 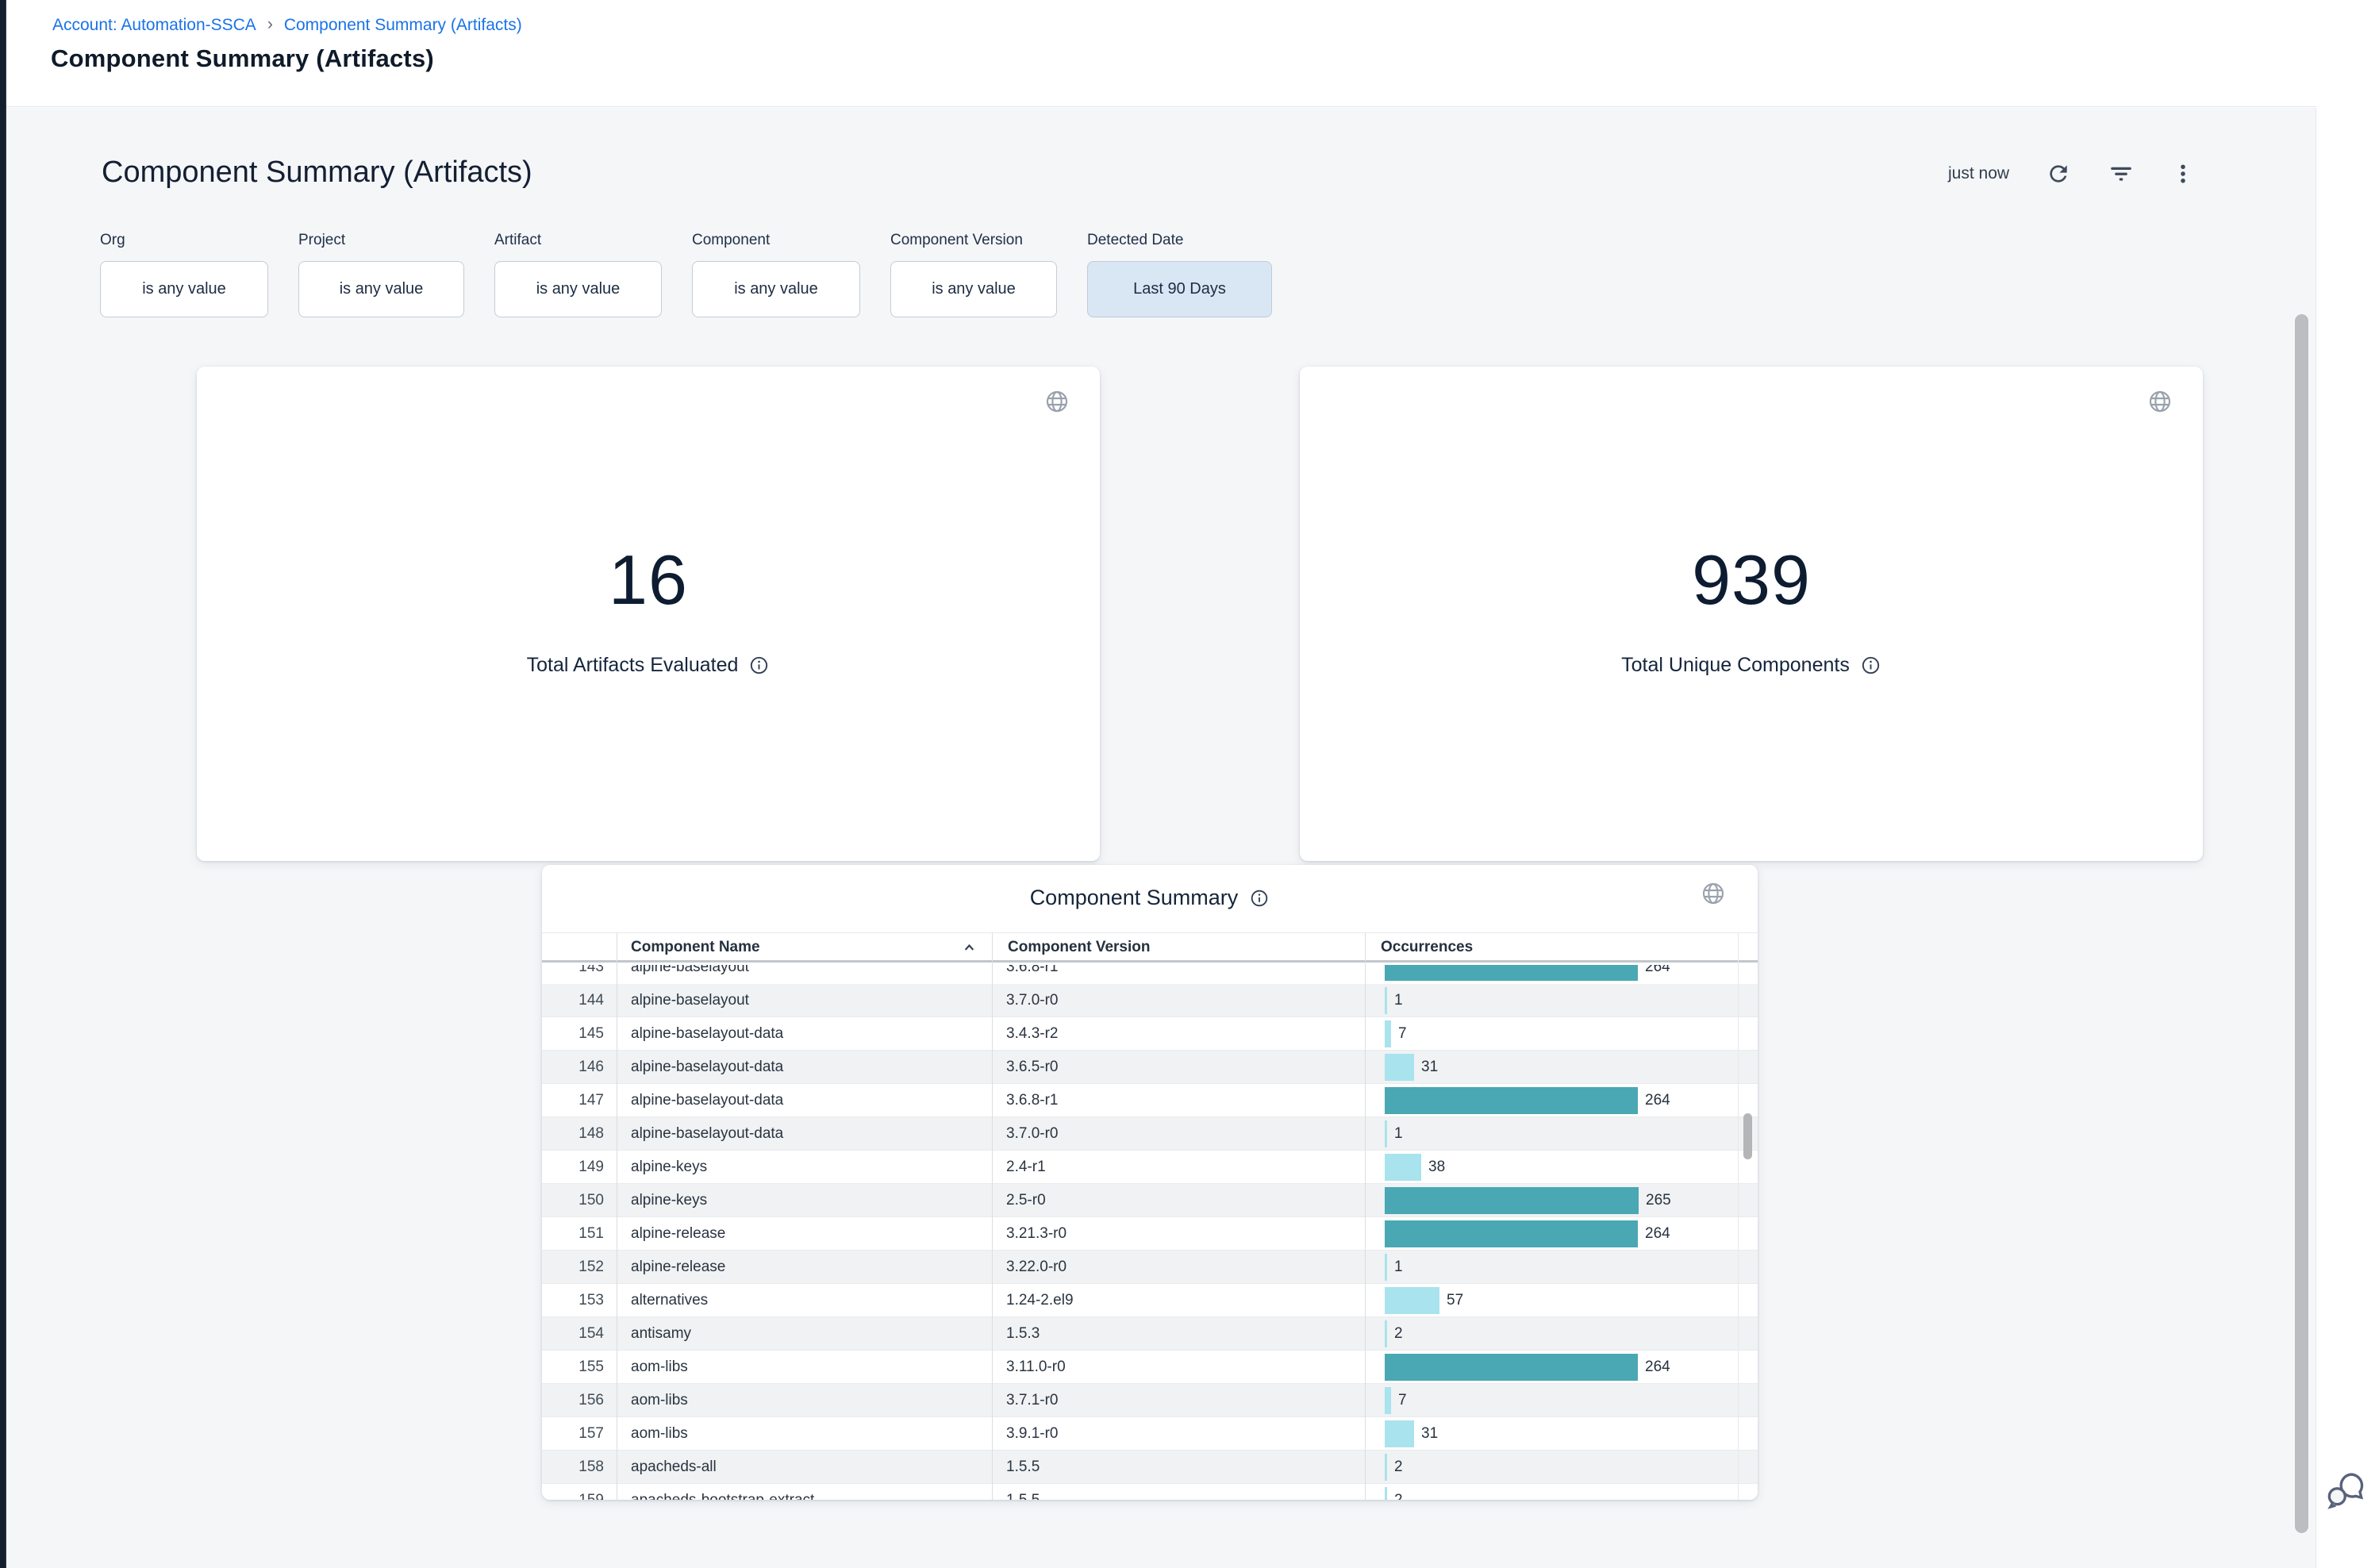 What do you see at coordinates (184, 289) in the screenshot?
I see `filter-org-value-button: is any value` at bounding box center [184, 289].